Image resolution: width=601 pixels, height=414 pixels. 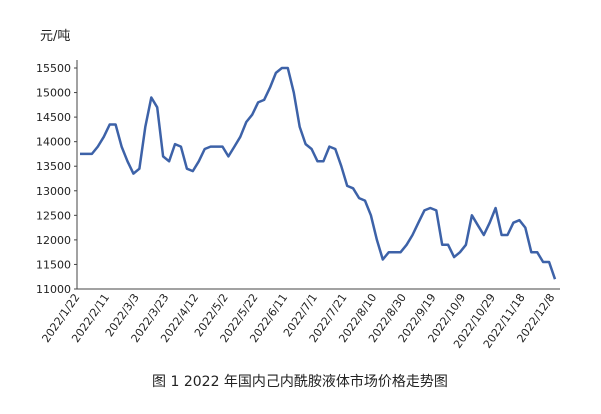 What do you see at coordinates (53, 68) in the screenshot?
I see `y-tick-label: 15500` at bounding box center [53, 68].